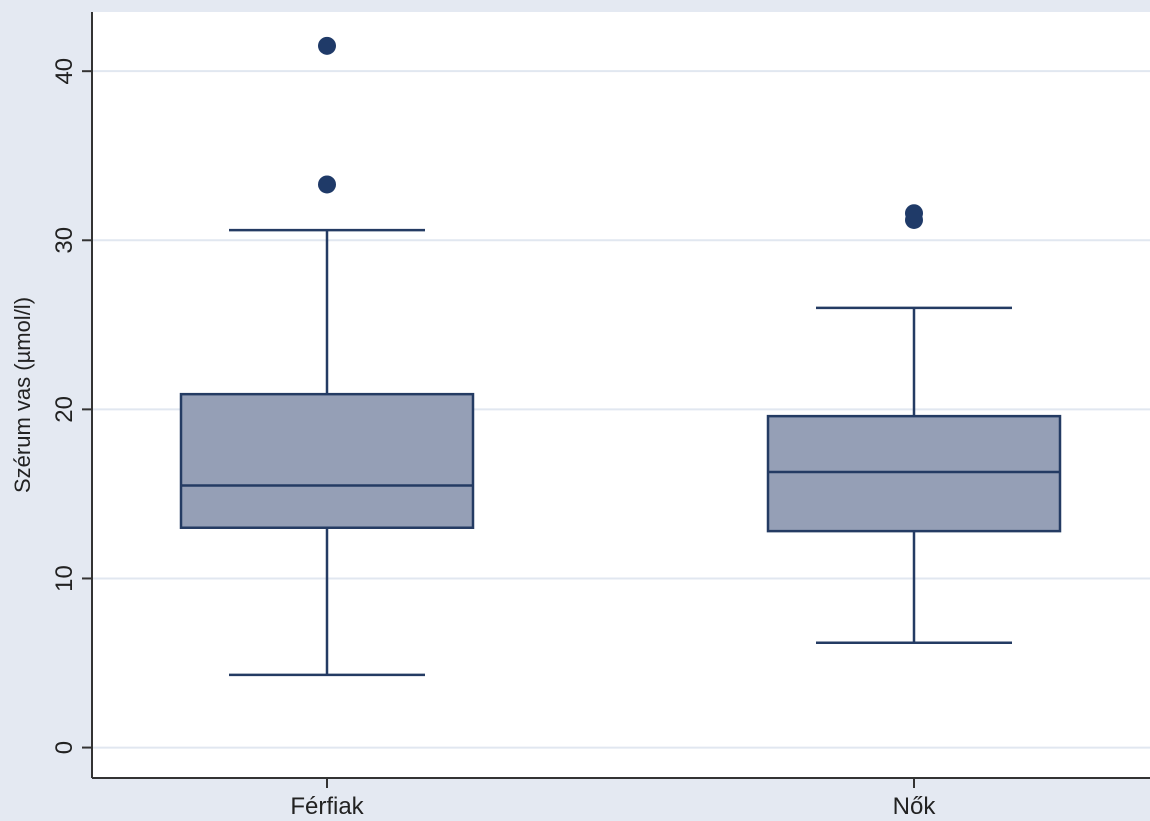 Image resolution: width=1150 pixels, height=821 pixels. Describe the element at coordinates (22, 395) in the screenshot. I see `y-axis-title: Szérum vas (µmol/l)` at that location.